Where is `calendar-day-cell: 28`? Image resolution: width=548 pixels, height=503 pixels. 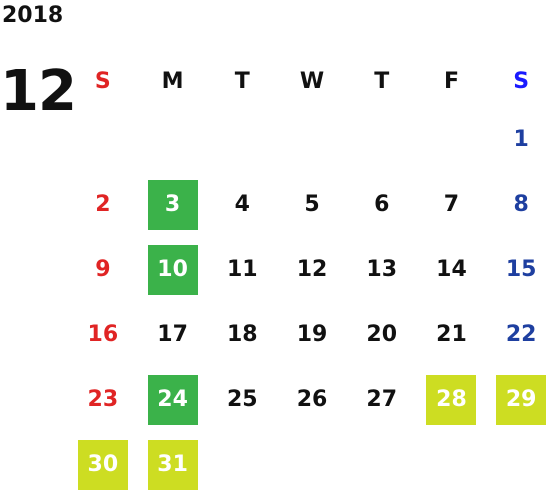 calendar-day-cell: 28 is located at coordinates (452, 399).